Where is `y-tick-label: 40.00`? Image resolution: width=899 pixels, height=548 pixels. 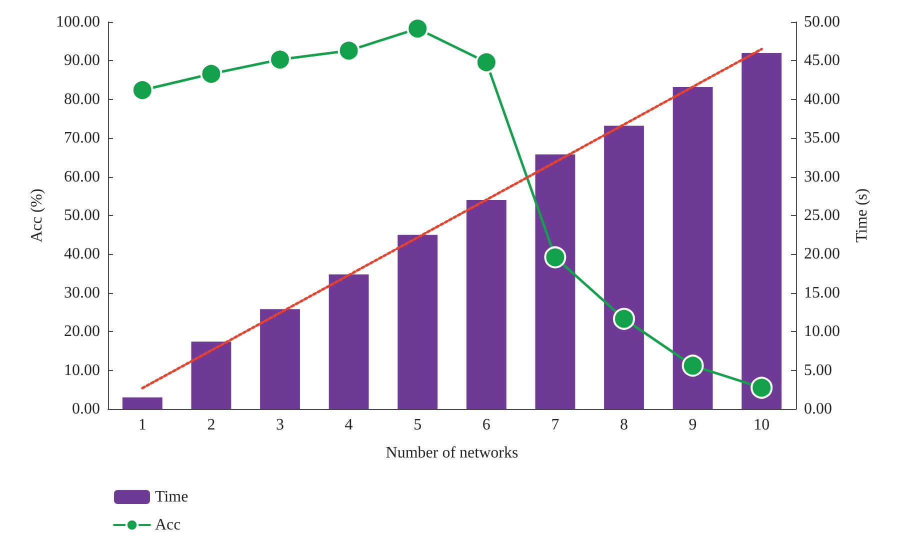
y-tick-label: 40.00 is located at coordinates (82, 254).